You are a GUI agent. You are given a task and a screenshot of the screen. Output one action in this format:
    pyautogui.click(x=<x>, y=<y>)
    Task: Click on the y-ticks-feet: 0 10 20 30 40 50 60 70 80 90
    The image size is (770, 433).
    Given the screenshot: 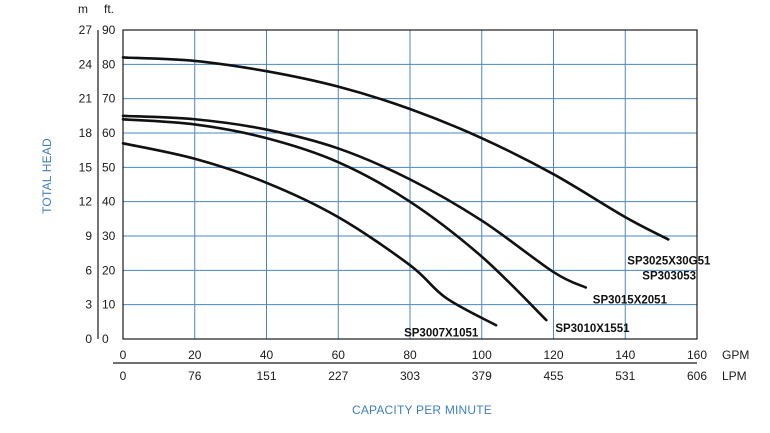 What is the action you would take?
    pyautogui.click(x=109, y=184)
    